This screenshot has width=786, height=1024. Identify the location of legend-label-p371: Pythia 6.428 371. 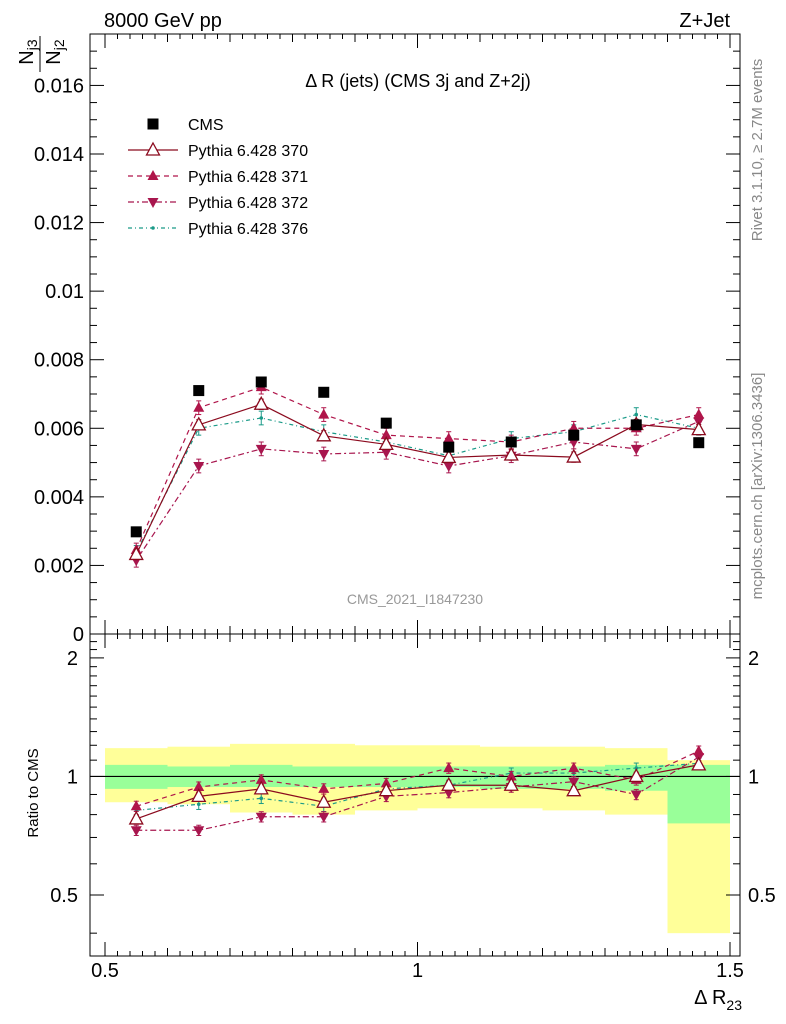
(248, 177).